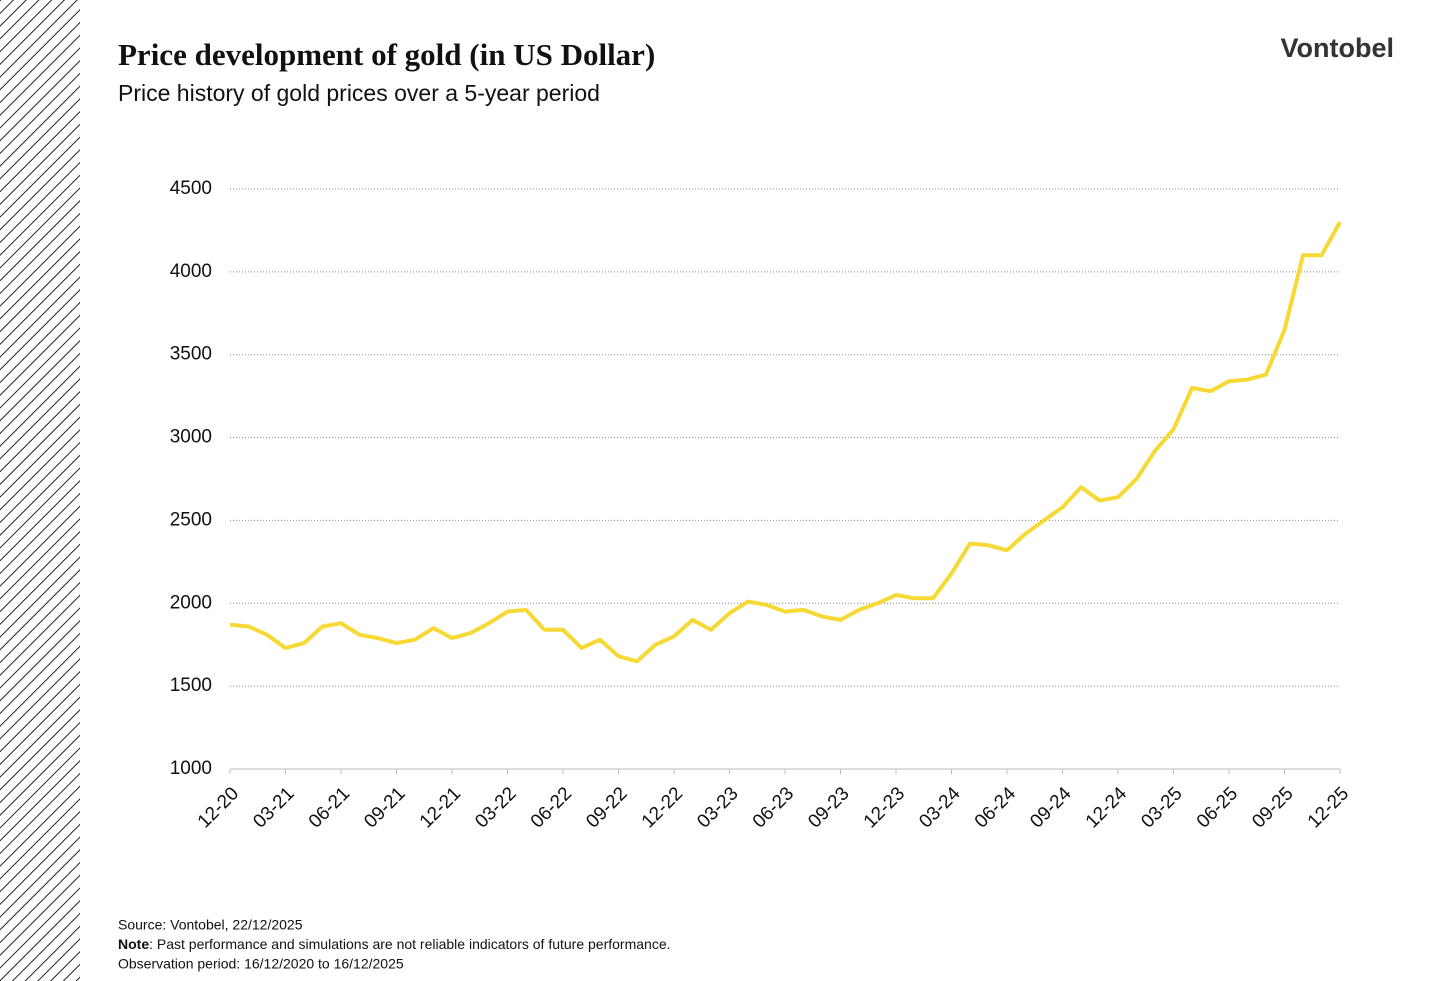 The width and height of the screenshot is (1435, 981). I want to click on x-tick-label: 06-25, so click(1217, 807).